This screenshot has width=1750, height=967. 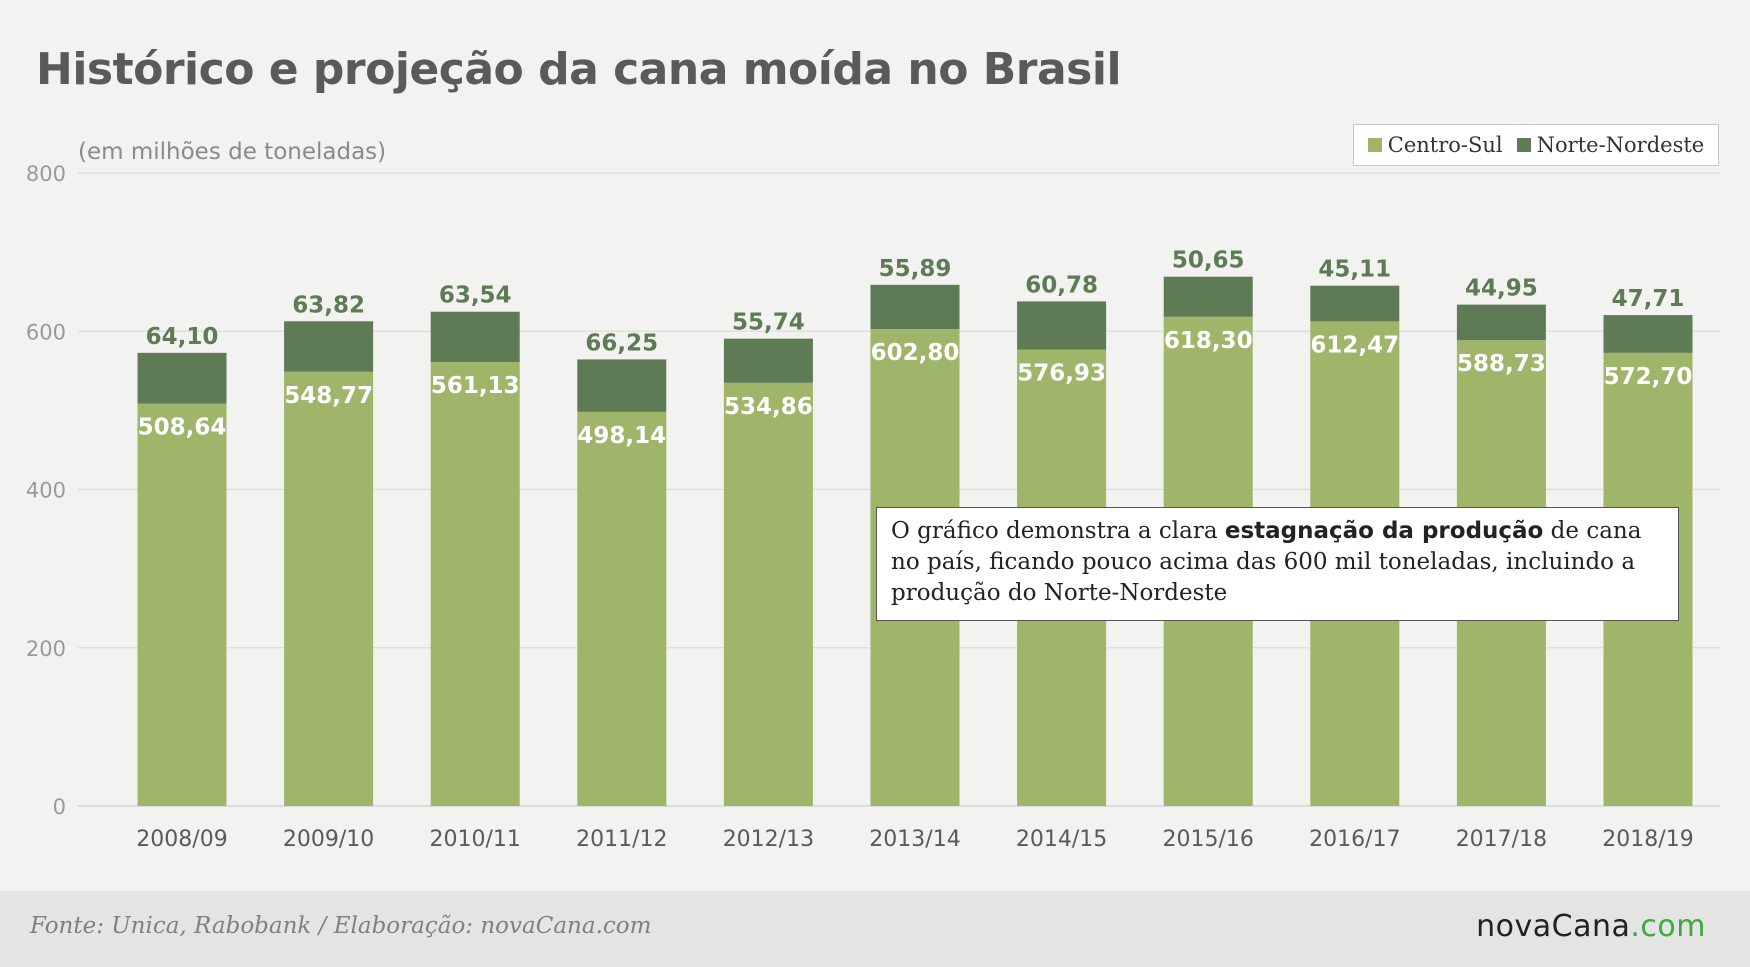 What do you see at coordinates (1061, 374) in the screenshot?
I see `data-label-centro-sul: 576,93` at bounding box center [1061, 374].